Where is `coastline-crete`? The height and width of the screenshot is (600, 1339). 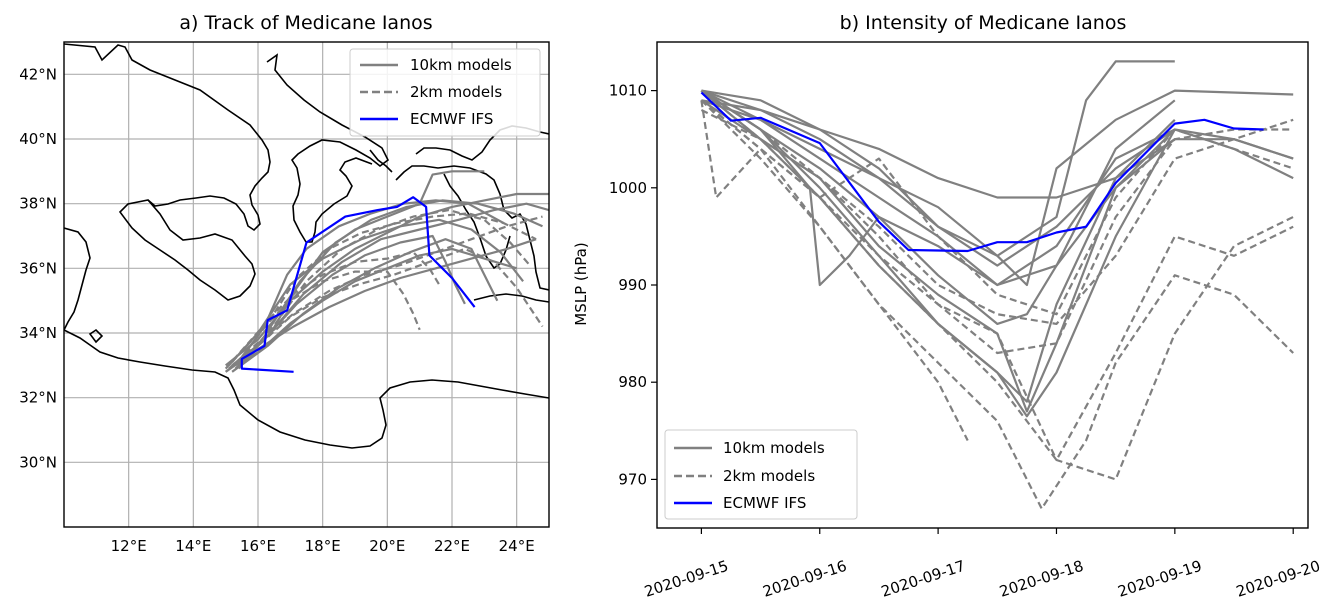
coastline-crete is located at coordinates (511, 298).